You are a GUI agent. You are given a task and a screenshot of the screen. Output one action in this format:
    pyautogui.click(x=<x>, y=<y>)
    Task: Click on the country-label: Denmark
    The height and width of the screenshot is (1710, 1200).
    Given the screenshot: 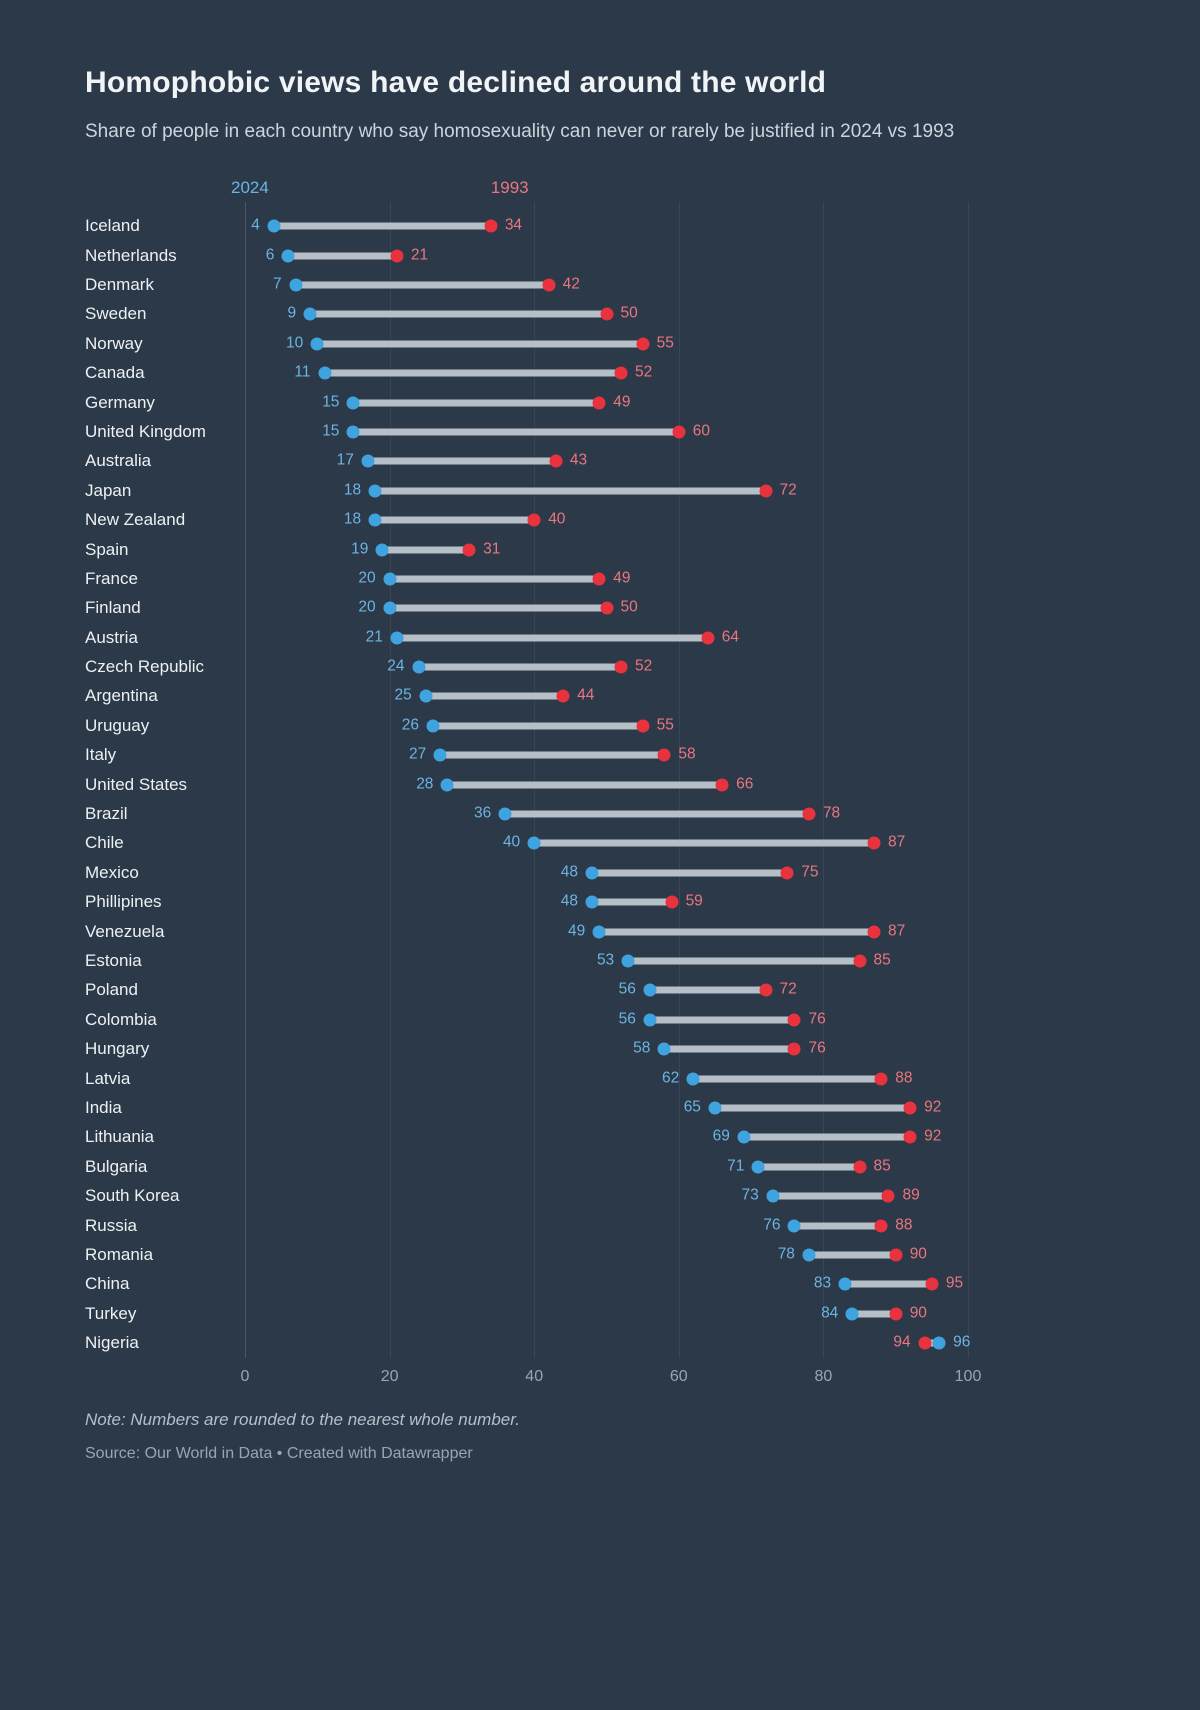 What is the action you would take?
    pyautogui.click(x=119, y=285)
    